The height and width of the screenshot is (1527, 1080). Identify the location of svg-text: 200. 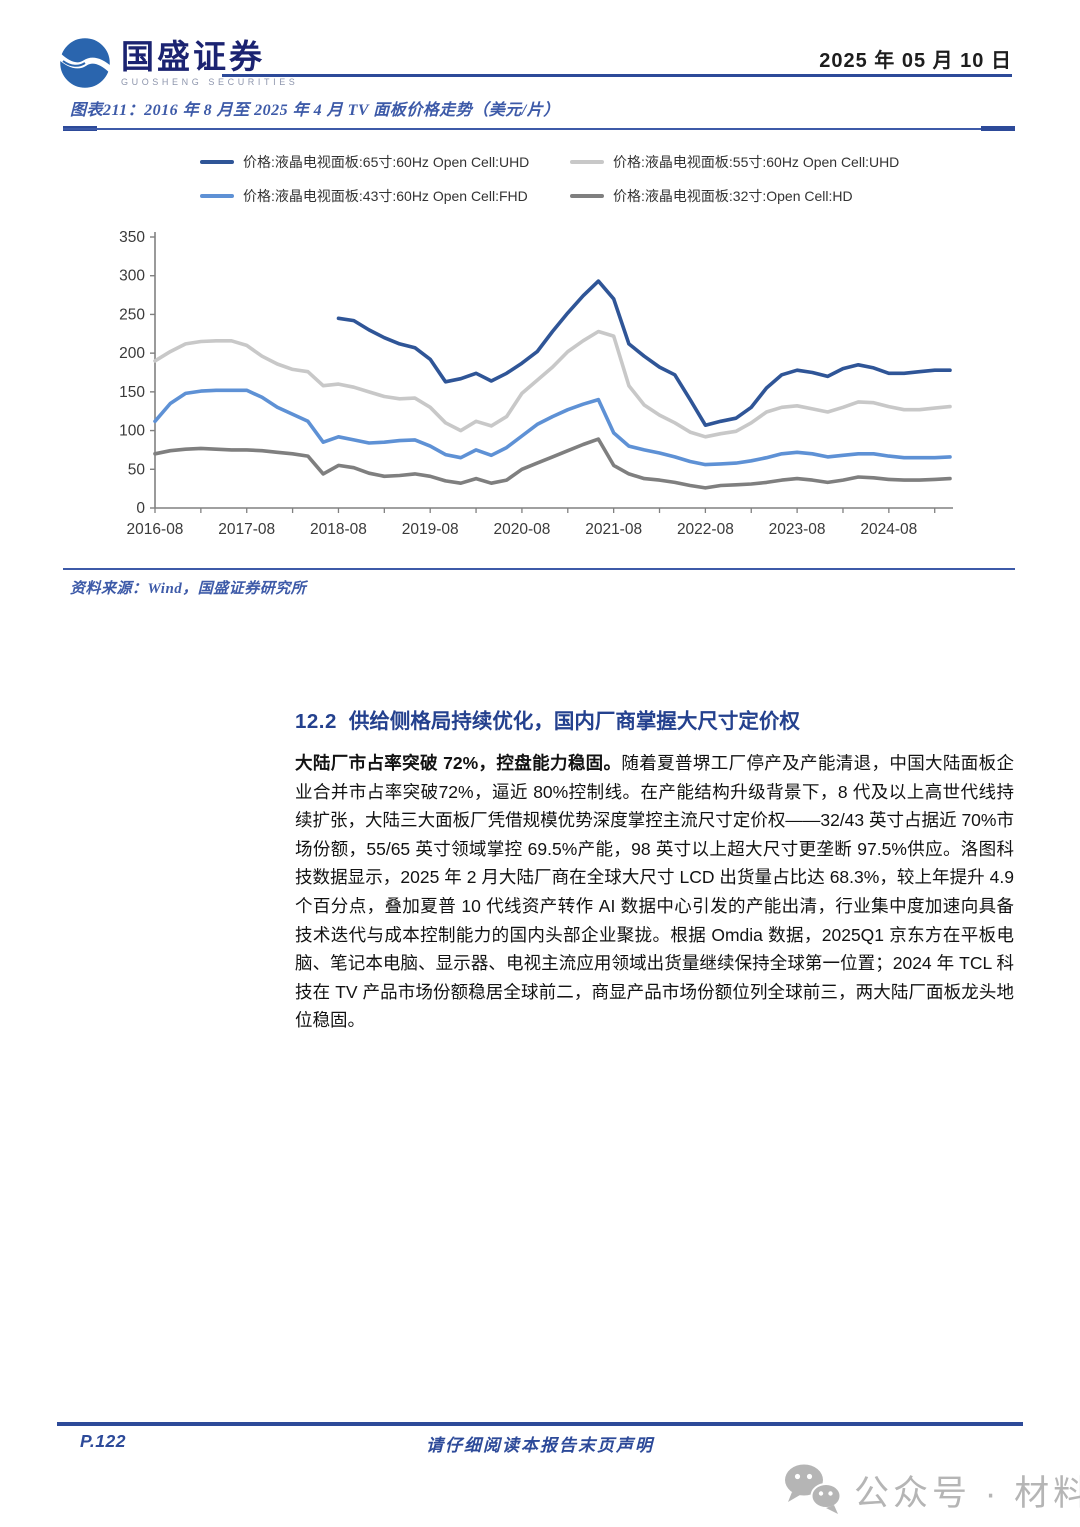
(132, 353).